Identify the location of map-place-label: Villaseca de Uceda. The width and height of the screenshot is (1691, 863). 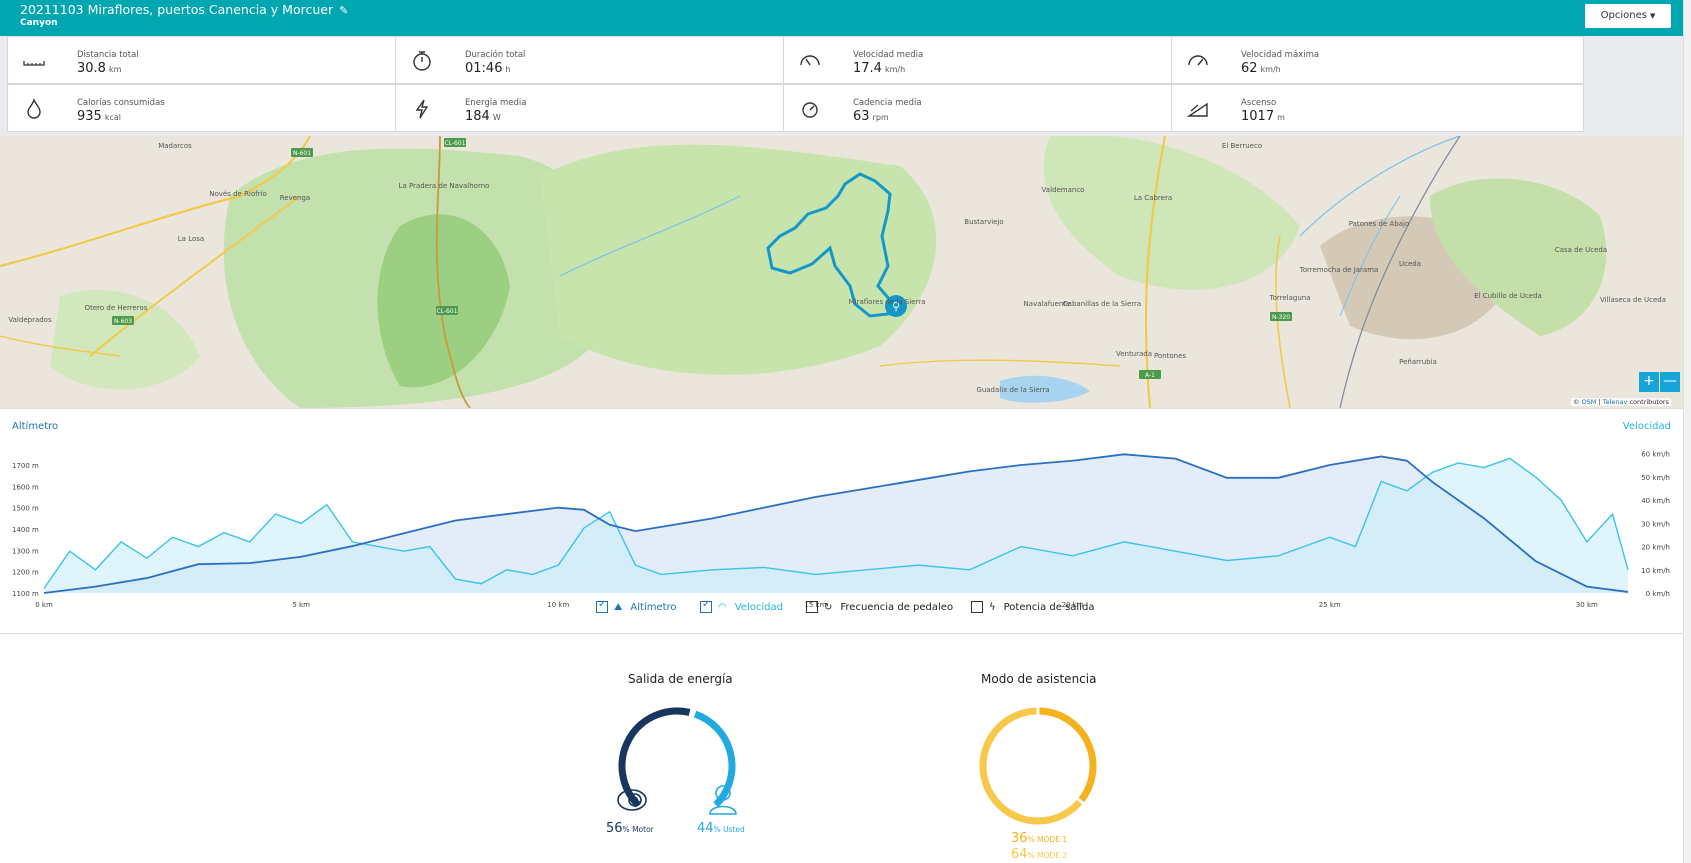
(1633, 300).